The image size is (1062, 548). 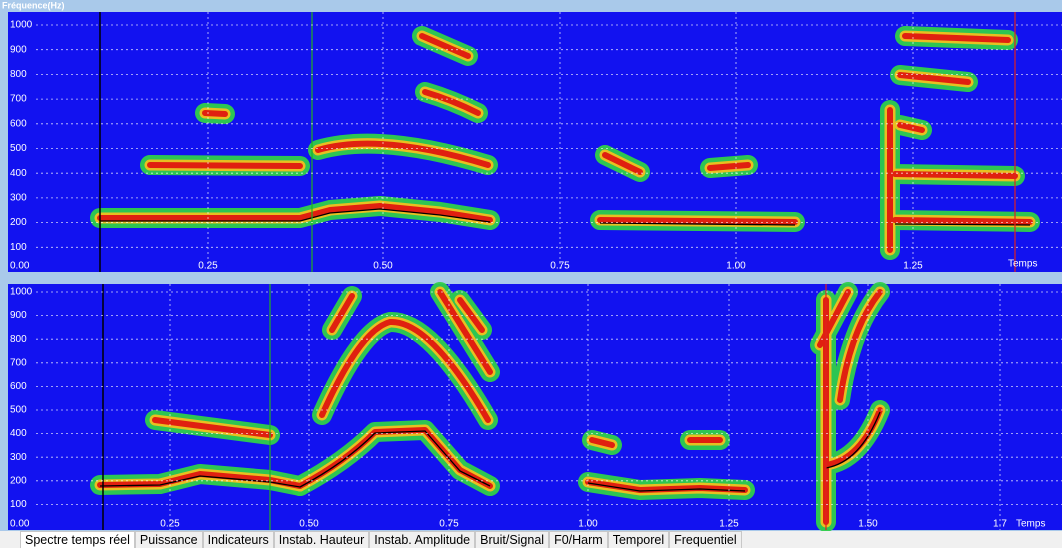 I want to click on tab: Spectre temps réel, so click(x=77, y=539).